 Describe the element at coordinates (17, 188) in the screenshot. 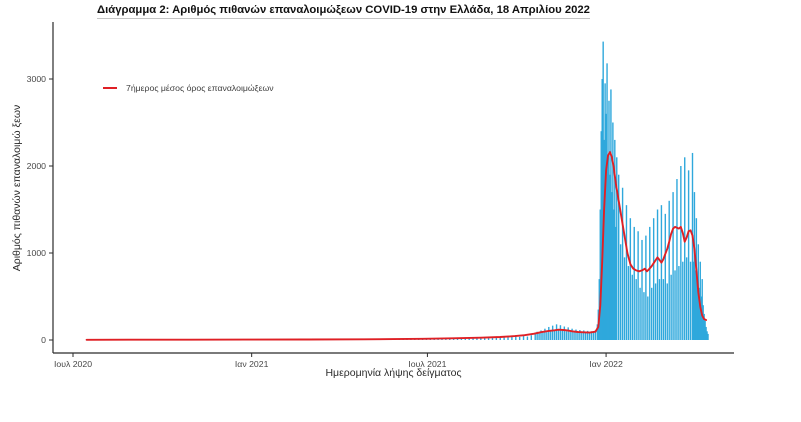

I see `y-axis-title: Αριθμός πιθανών επαναλοιμώ ξεων` at that location.